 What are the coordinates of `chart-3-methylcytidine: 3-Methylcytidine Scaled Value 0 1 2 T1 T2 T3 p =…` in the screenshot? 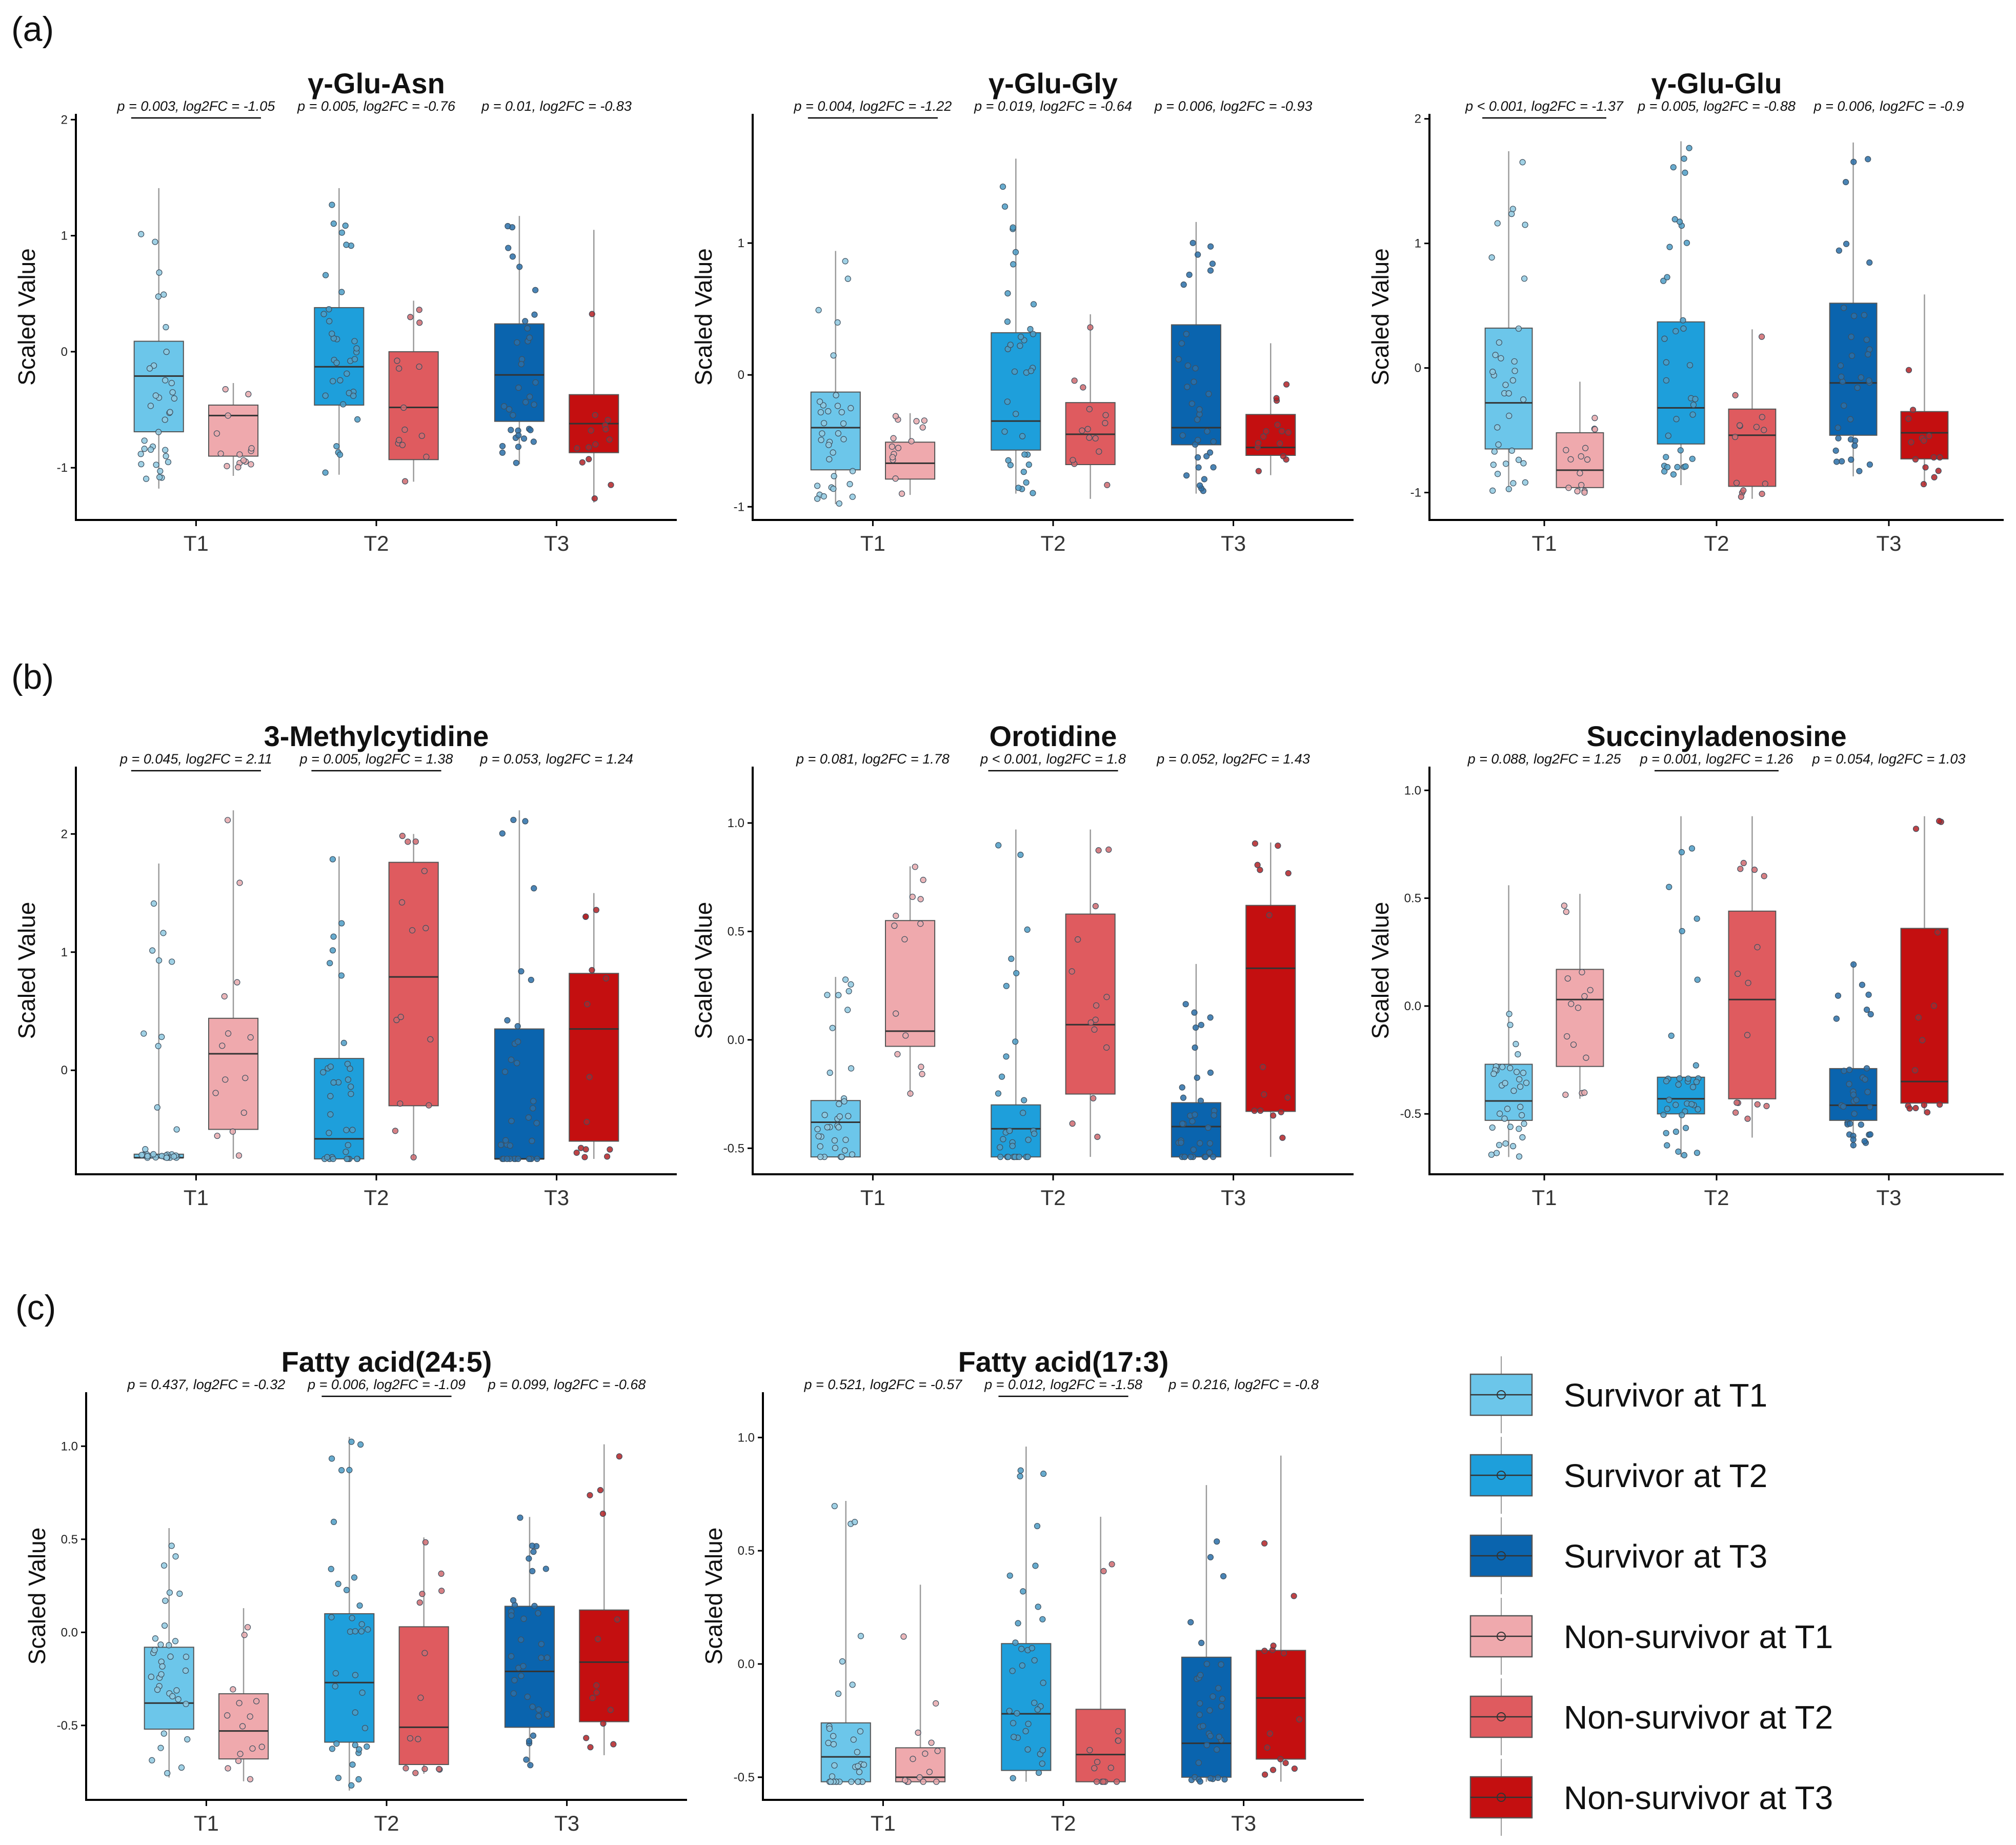 It's located at (345, 965).